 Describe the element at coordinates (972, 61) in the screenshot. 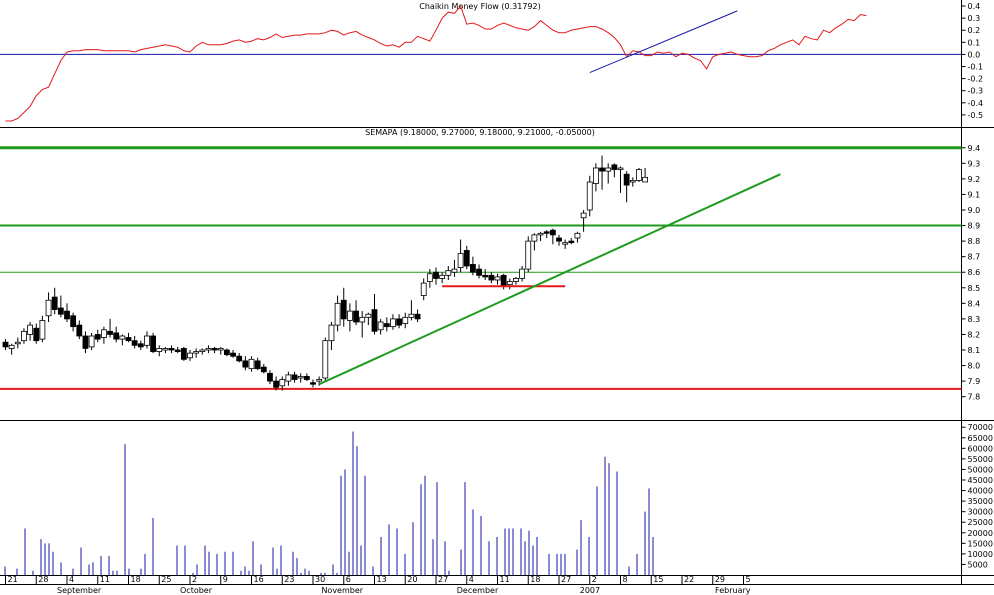

I see `cmf-y-axis: 0.4 0.3 0.2 0.1 0.0 -0.1 -0.2 -0.3 -0.4 -0.5` at that location.